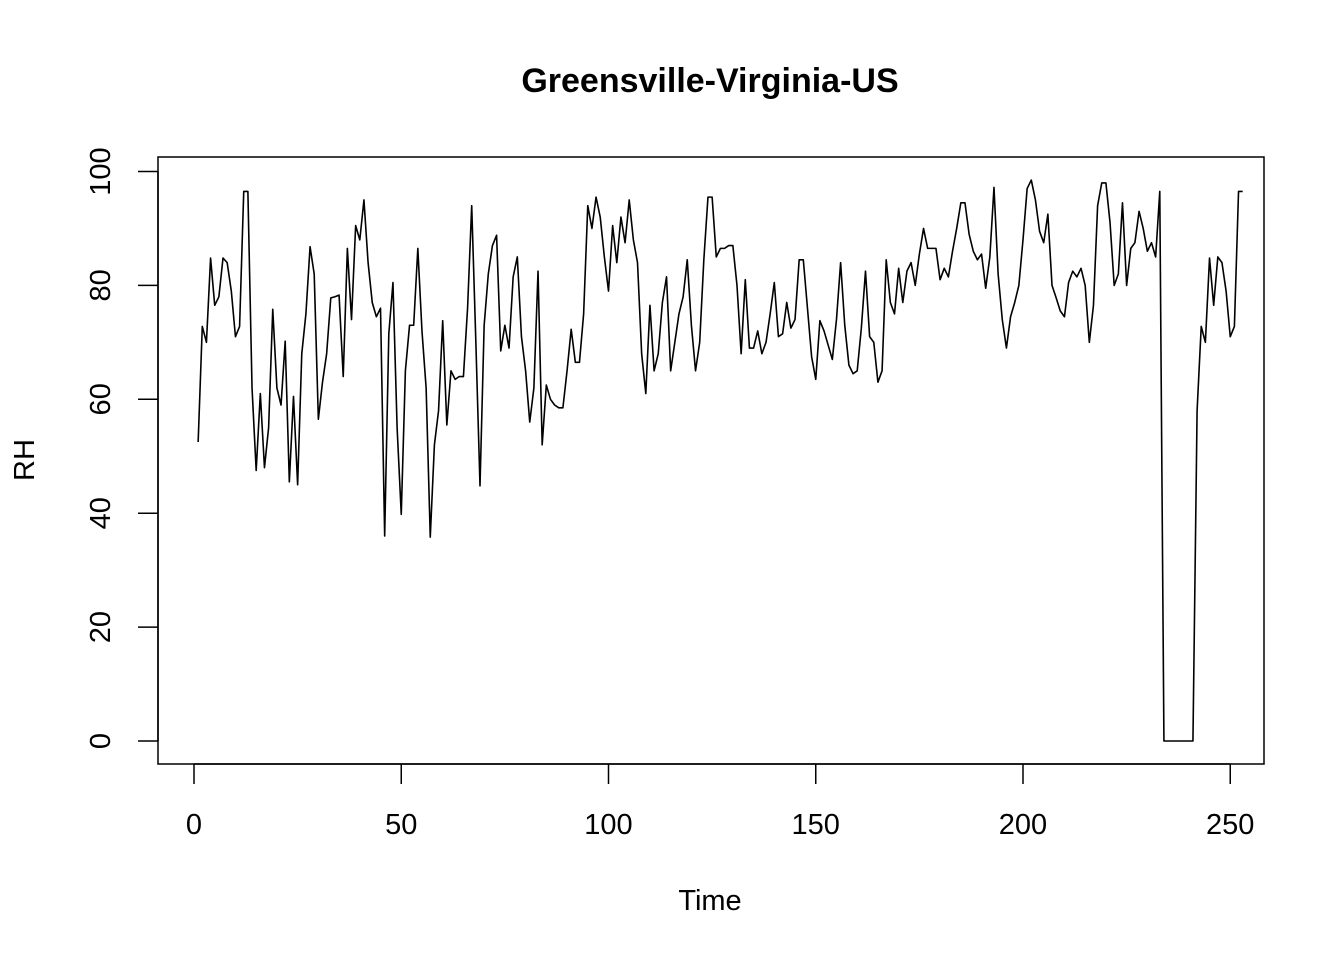  I want to click on x-axis-label: Time, so click(709, 901).